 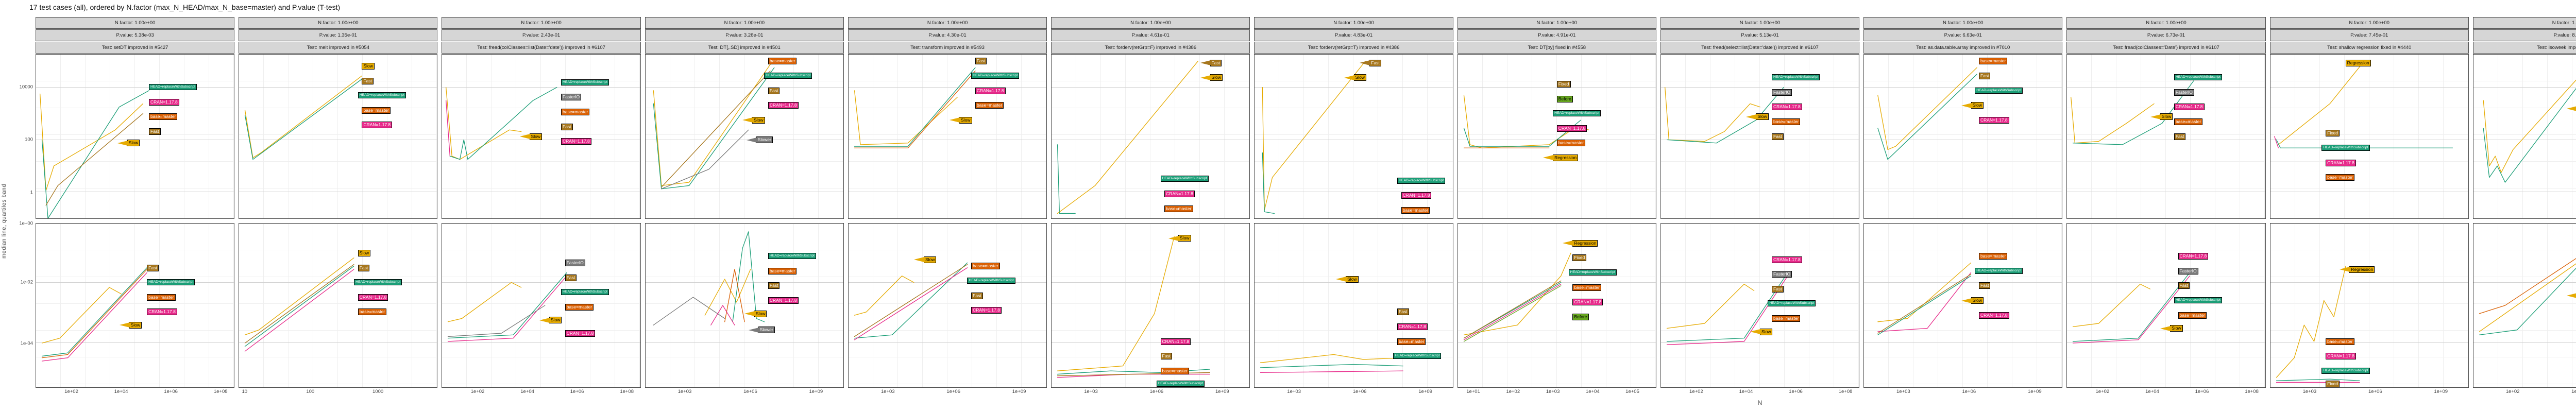 I want to click on annotation-Before: Before, so click(x=1580, y=316).